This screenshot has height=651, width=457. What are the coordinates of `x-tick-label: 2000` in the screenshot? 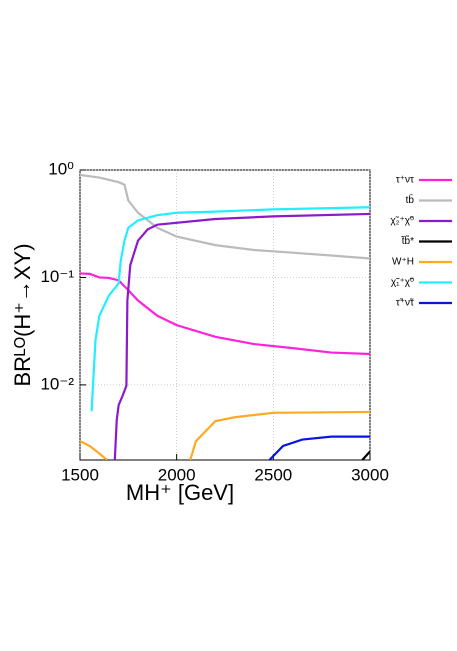 It's located at (177, 474).